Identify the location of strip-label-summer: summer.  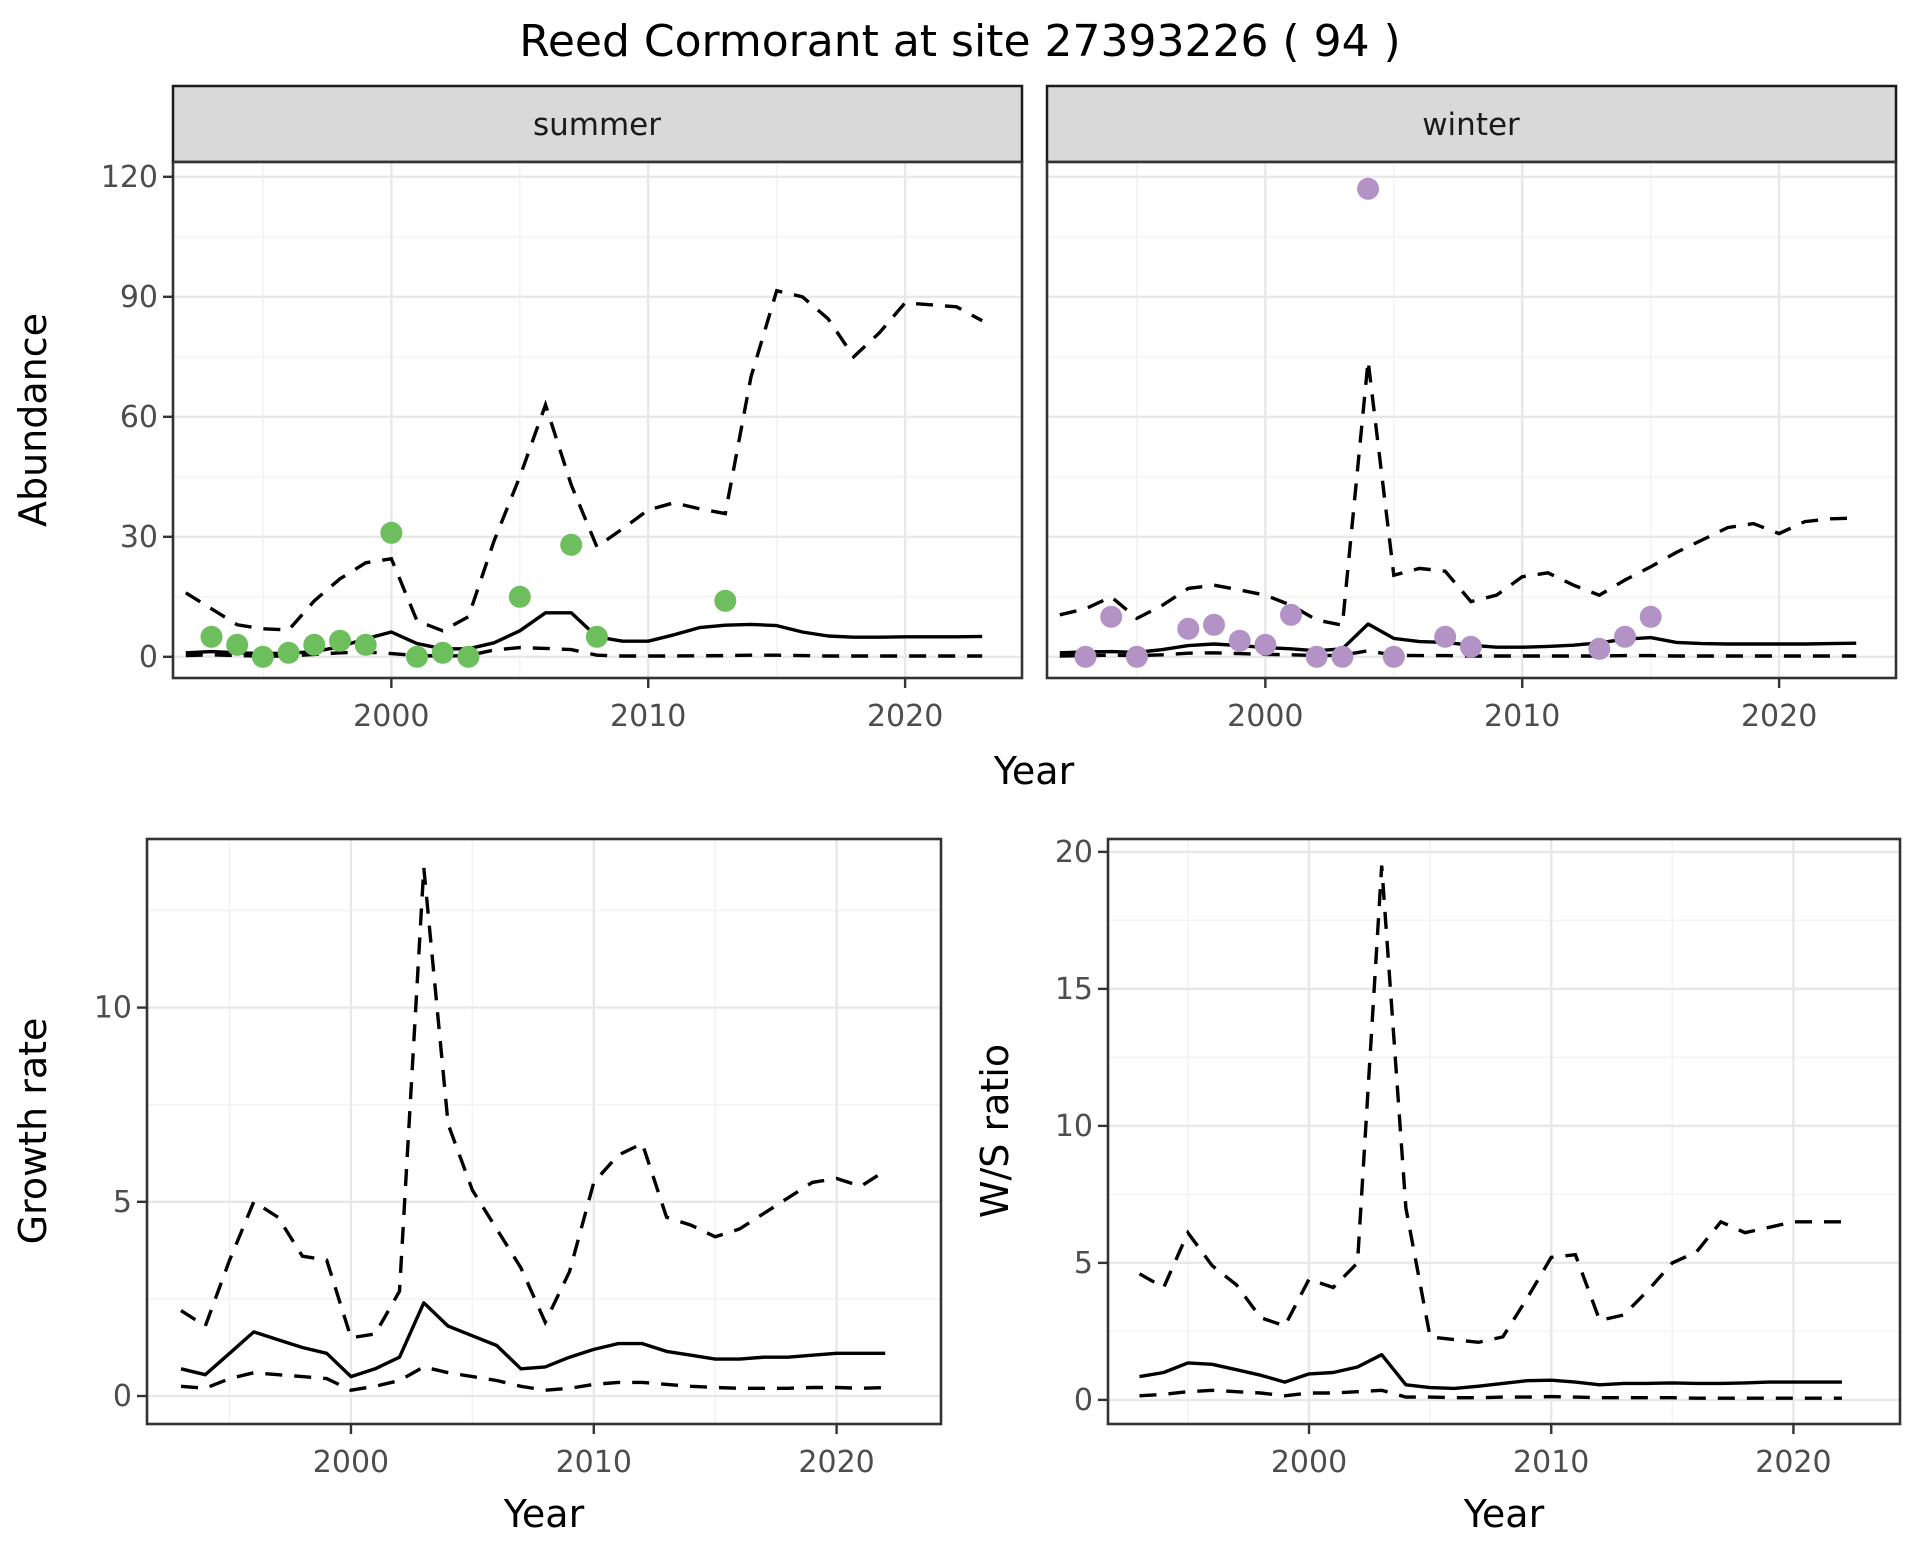
(597, 125).